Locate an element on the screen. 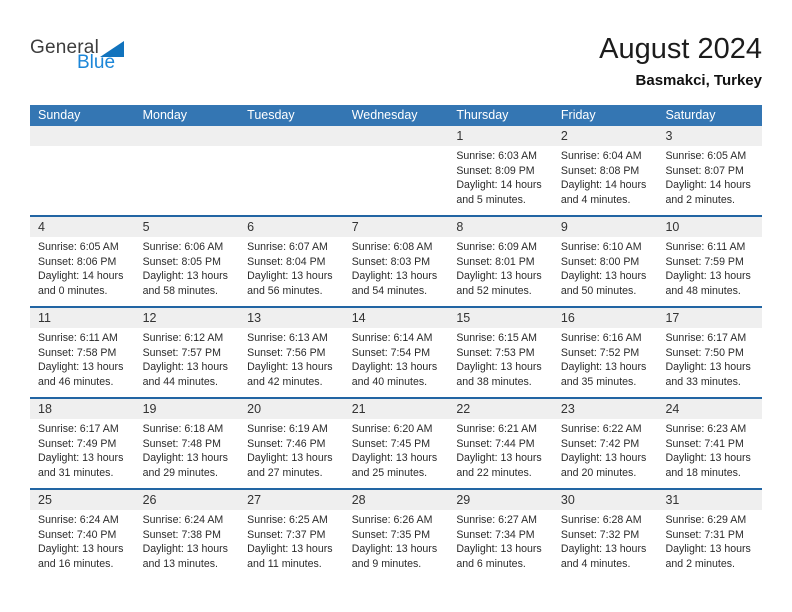 Image resolution: width=792 pixels, height=612 pixels. day-number: 22 is located at coordinates (500, 409).